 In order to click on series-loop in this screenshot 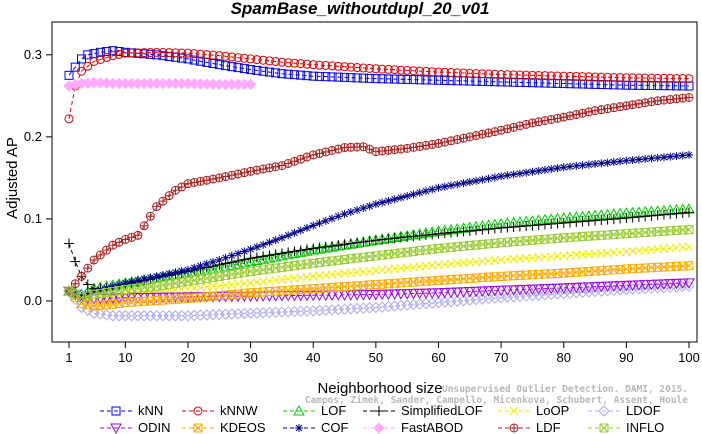, I will do `click(379, 272)`.